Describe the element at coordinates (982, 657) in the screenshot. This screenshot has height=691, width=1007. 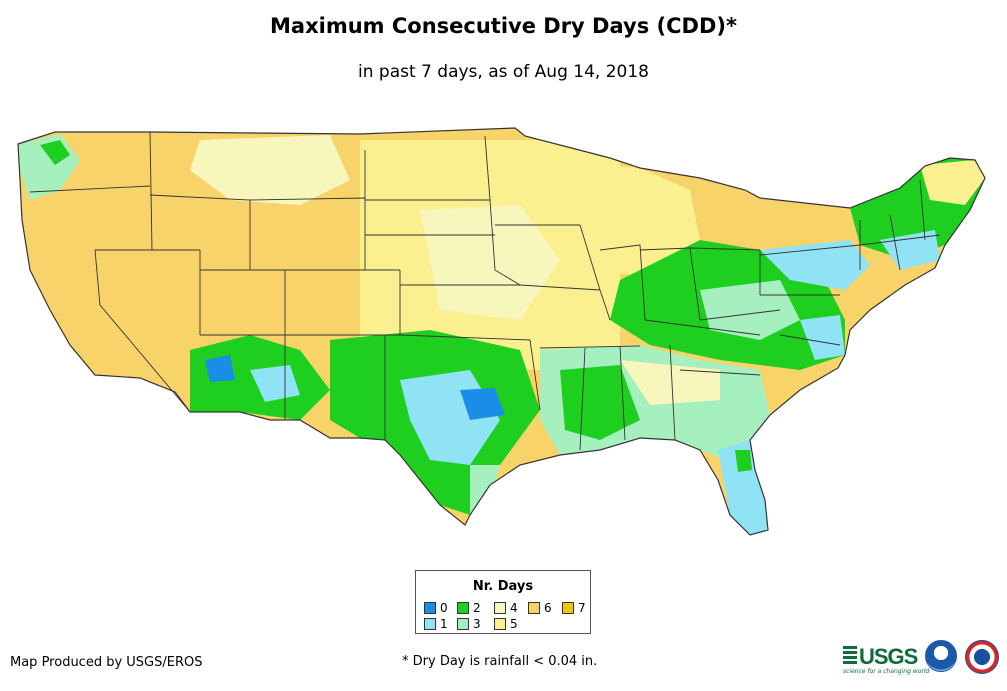
I see `nws-logo-icon` at that location.